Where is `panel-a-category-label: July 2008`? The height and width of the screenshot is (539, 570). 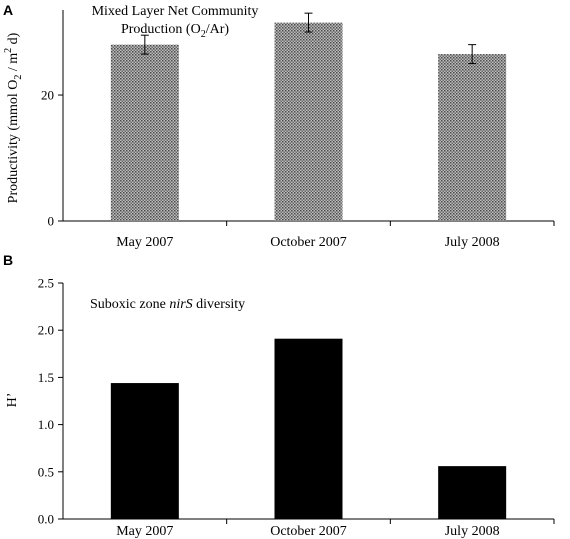 panel-a-category-label: July 2008 is located at coordinates (472, 242).